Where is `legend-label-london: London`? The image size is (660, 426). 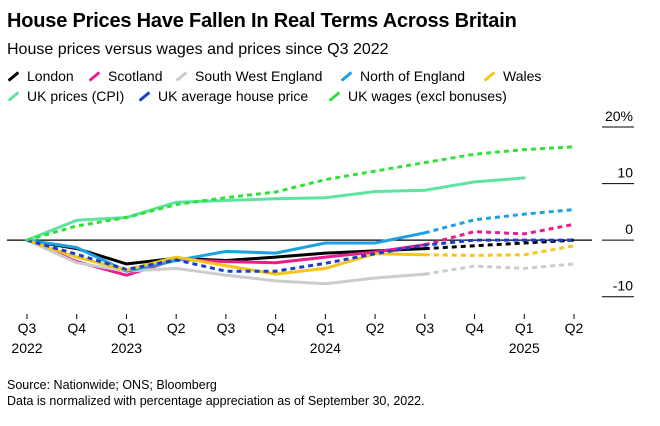
legend-label-london: London is located at coordinates (50, 76).